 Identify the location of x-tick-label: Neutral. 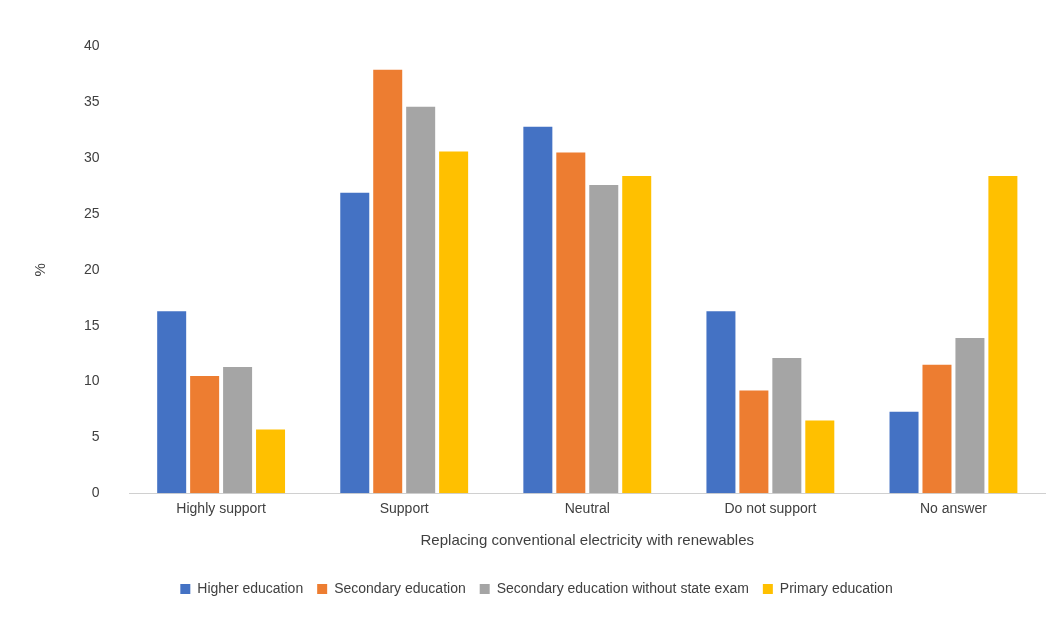
(587, 508).